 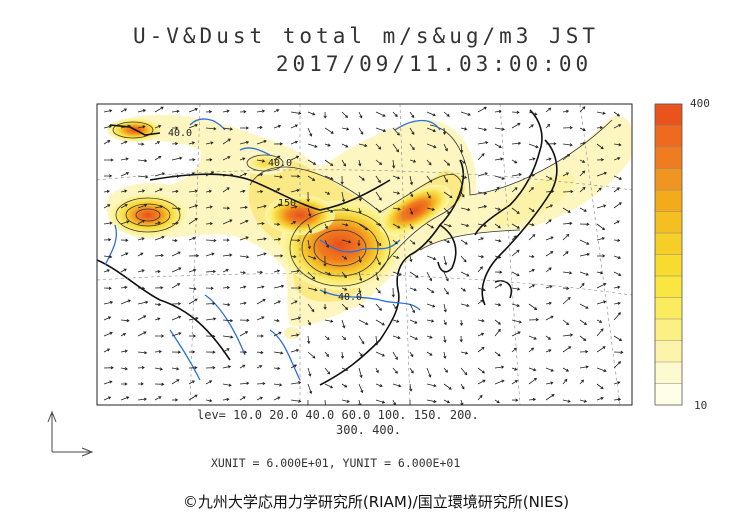 What do you see at coordinates (668, 158) in the screenshot?
I see `colorbar-segment` at bounding box center [668, 158].